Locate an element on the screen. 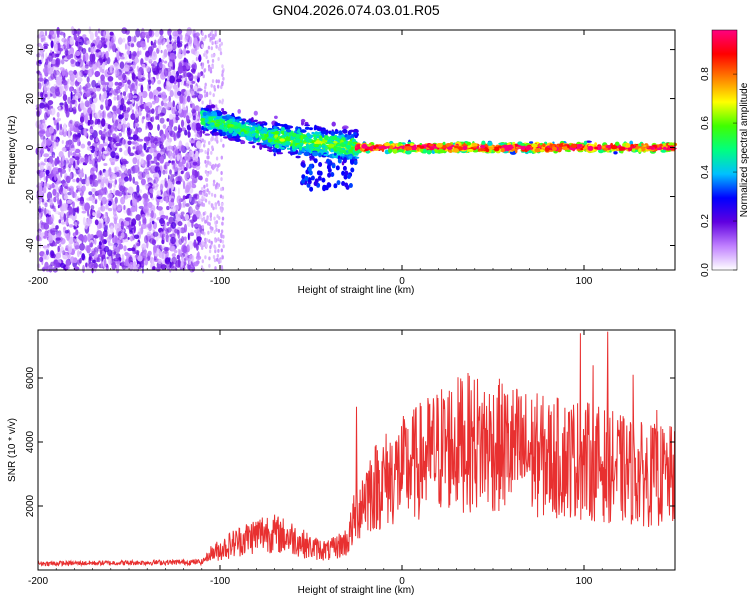 The height and width of the screenshot is (600, 750). colorbar-tick-label: 0.0 is located at coordinates (705, 270).